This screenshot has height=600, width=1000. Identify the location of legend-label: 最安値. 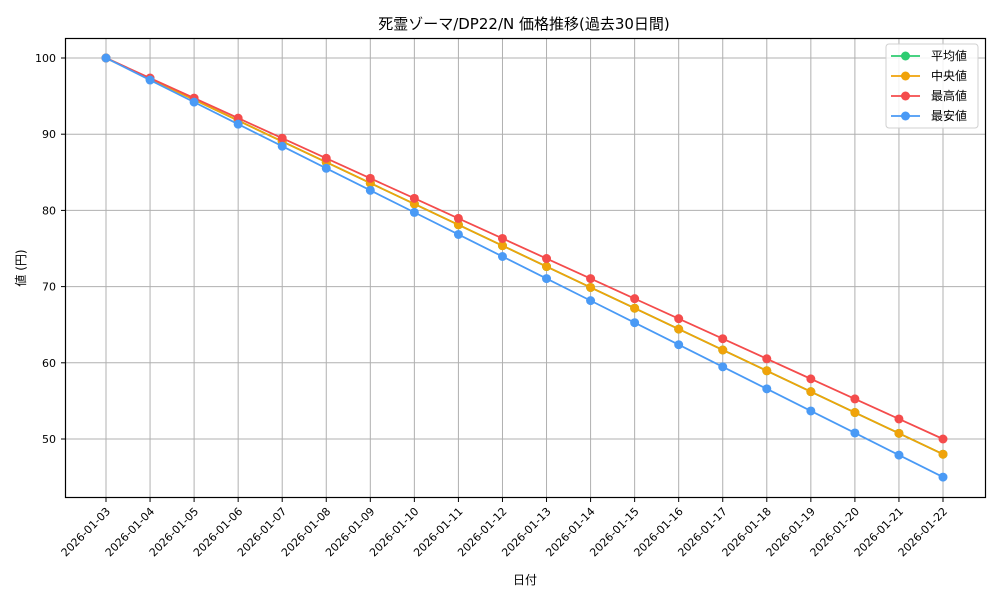
(949, 115).